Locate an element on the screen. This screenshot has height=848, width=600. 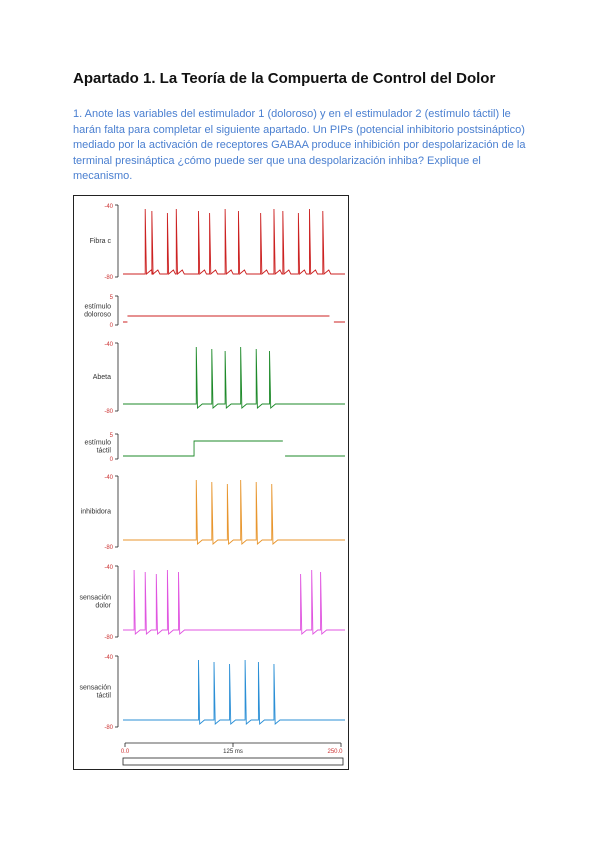
time-start-label: 0.0 is located at coordinates (125, 752).